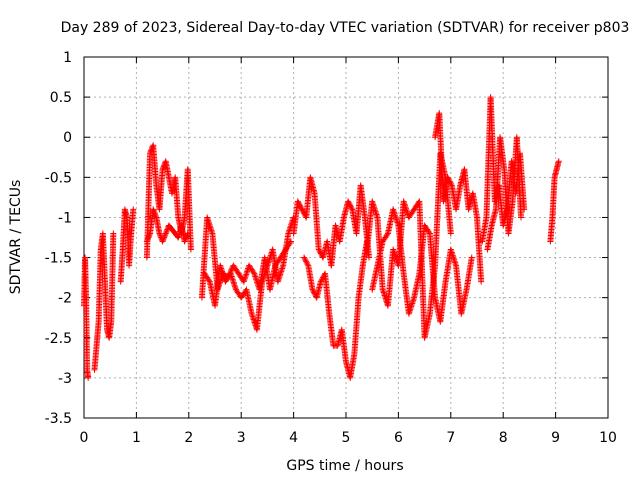  What do you see at coordinates (241, 438) in the screenshot?
I see `x-tick-label: 3` at bounding box center [241, 438].